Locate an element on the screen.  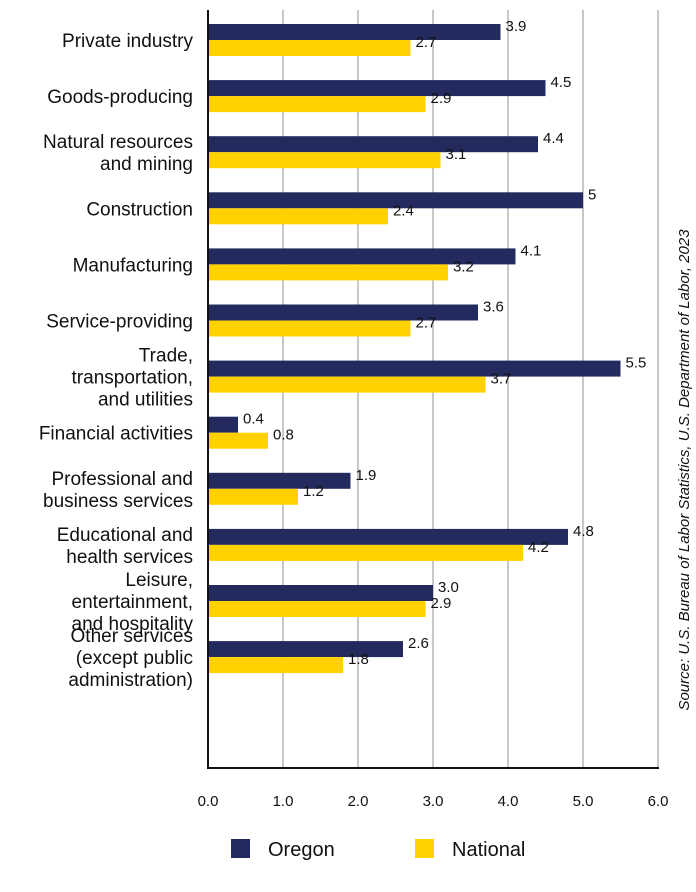
category-label-private-industry: Private industry is located at coordinates (127, 41).